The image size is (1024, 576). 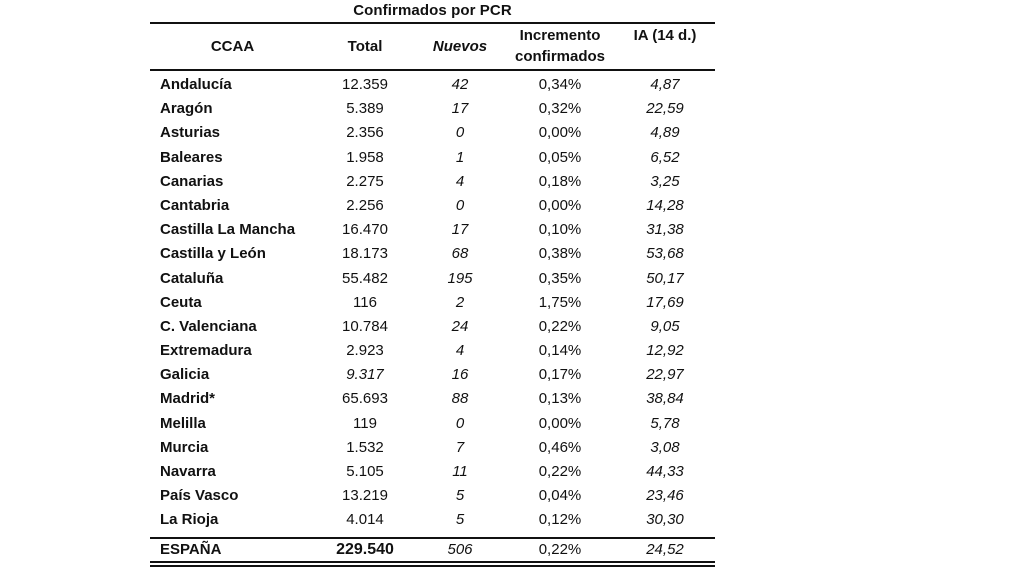 I want to click on region-name: Madrid*, so click(x=188, y=399).